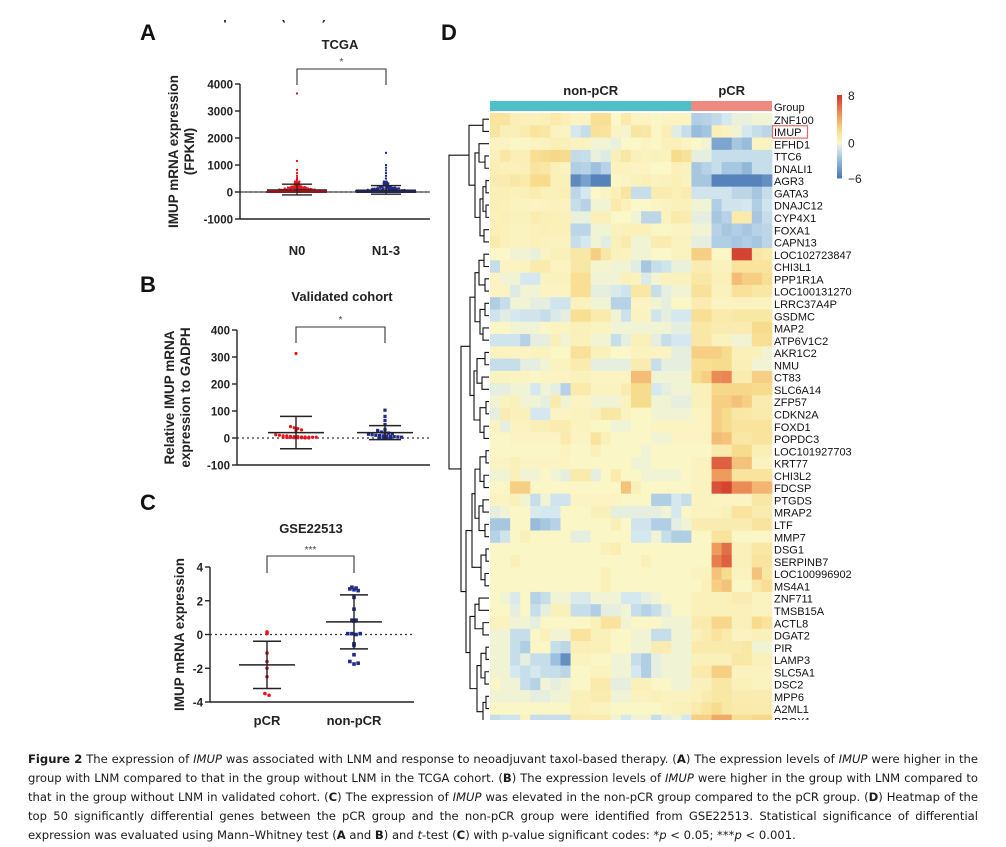  Describe the element at coordinates (148, 284) in the screenshot. I see `panel-letter-b: B` at that location.